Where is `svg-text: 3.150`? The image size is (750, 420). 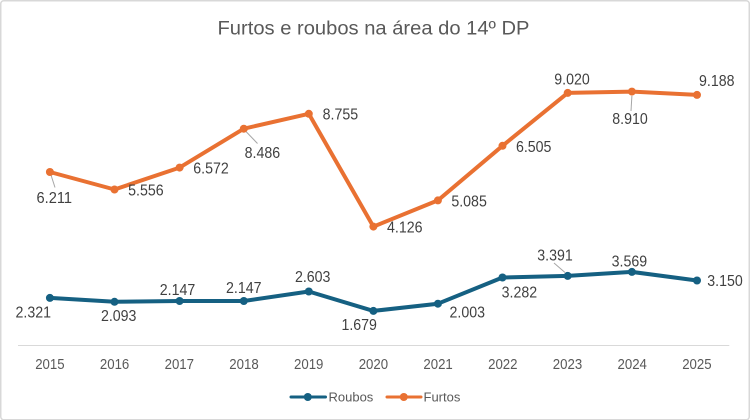
svg-text: 3.150 is located at coordinates (725, 281).